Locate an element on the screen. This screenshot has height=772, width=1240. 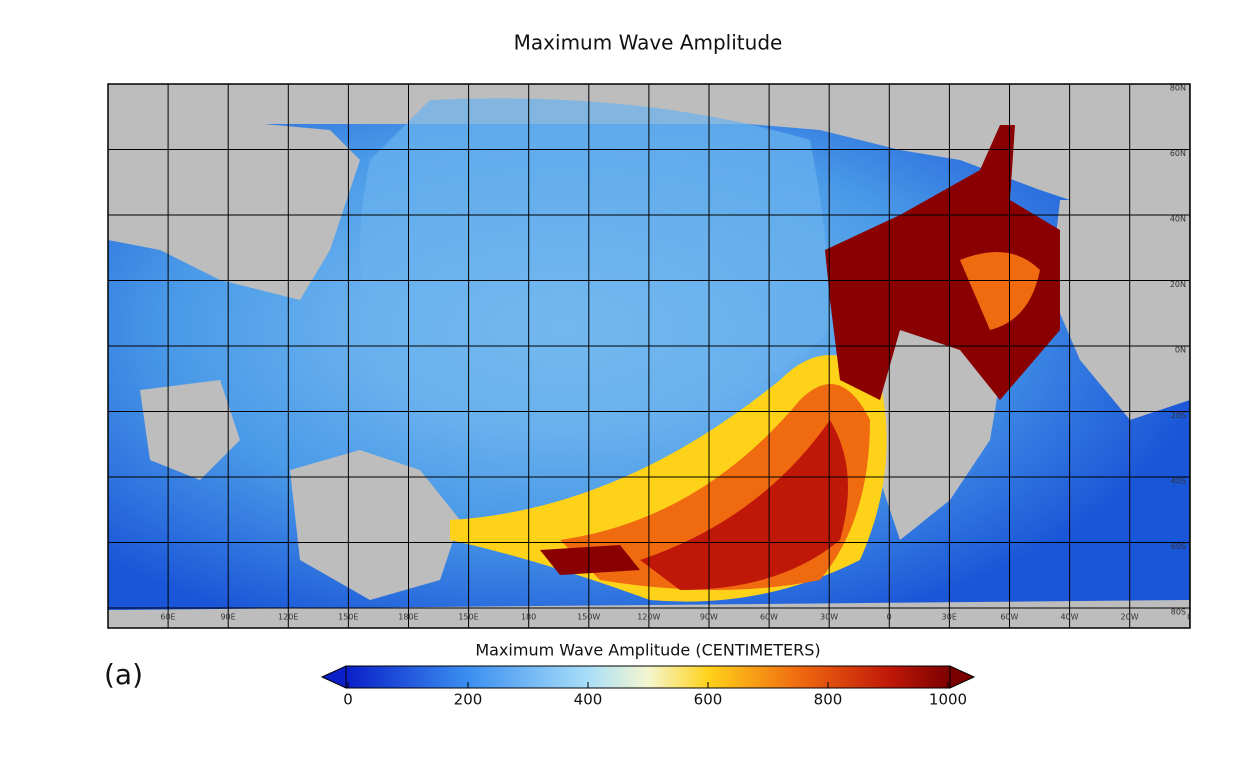
panel-label: (a) is located at coordinates (123, 674).